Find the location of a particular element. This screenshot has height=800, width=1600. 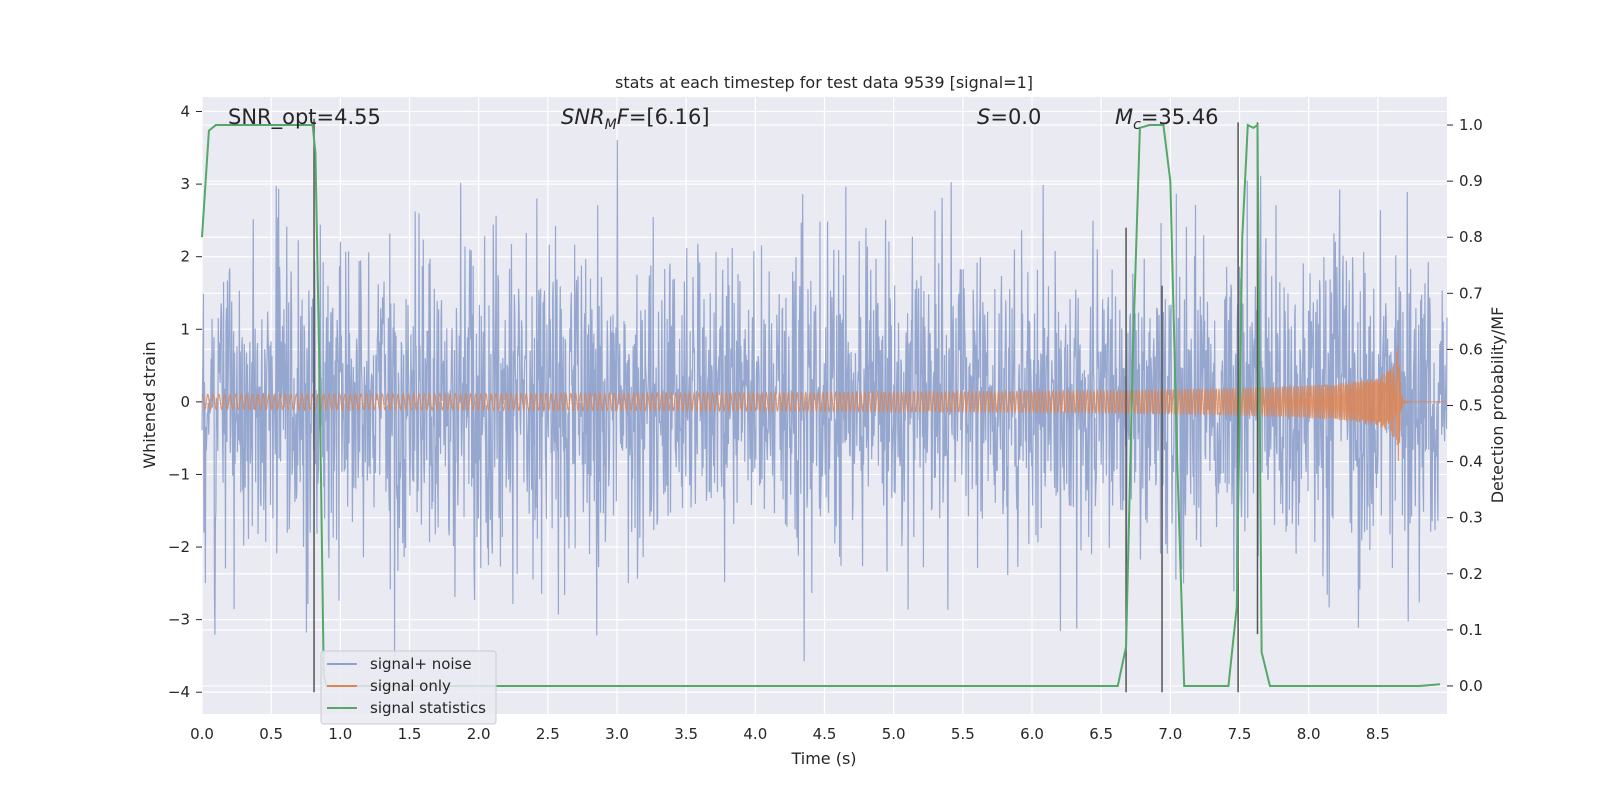

y-right-tick-label: 0.6 is located at coordinates (1471, 349).